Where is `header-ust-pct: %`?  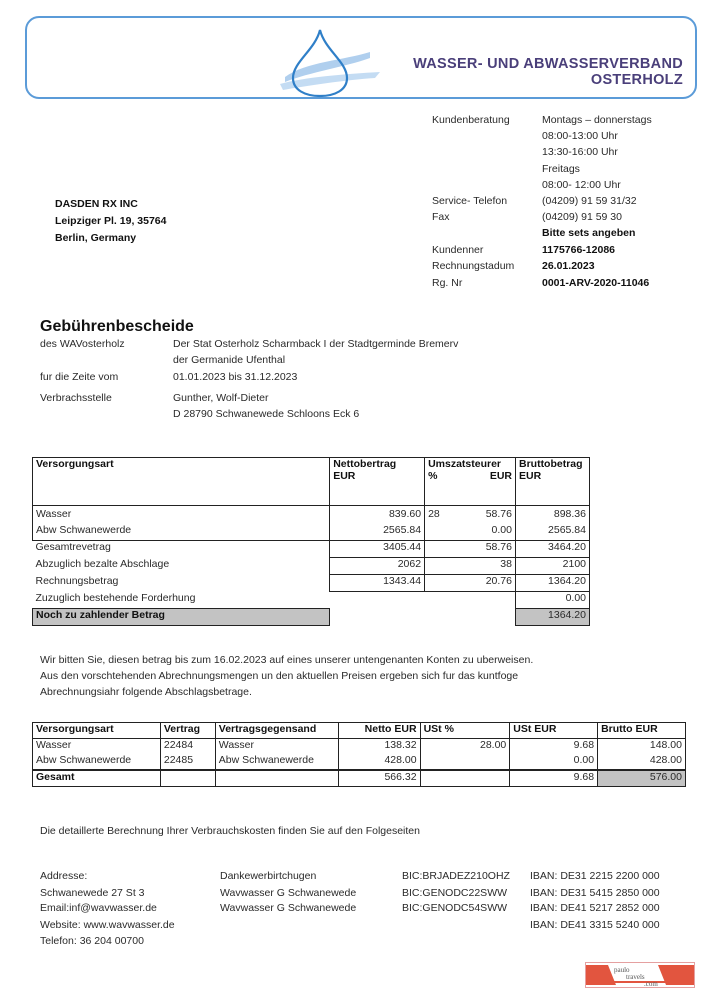 header-ust-pct: % is located at coordinates (433, 476).